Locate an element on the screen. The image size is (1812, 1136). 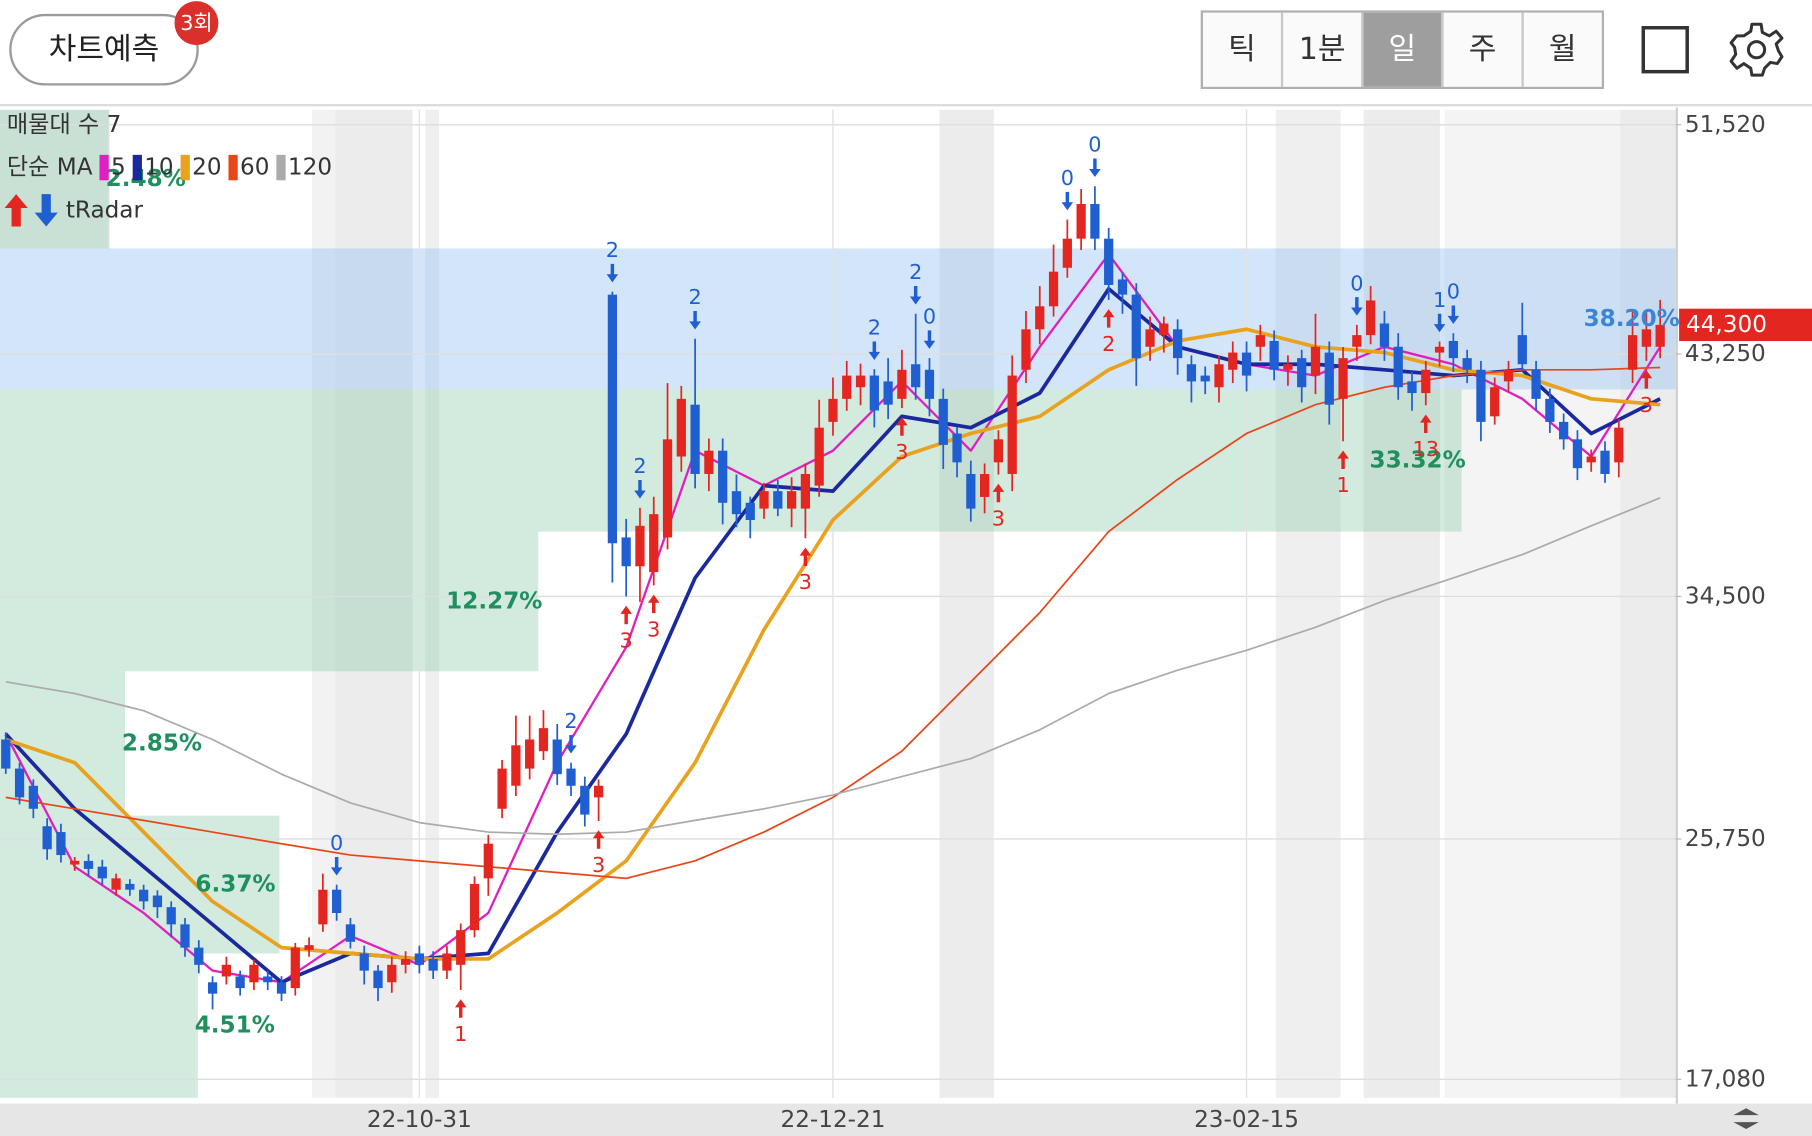
settings-button is located at coordinates (1756, 49).